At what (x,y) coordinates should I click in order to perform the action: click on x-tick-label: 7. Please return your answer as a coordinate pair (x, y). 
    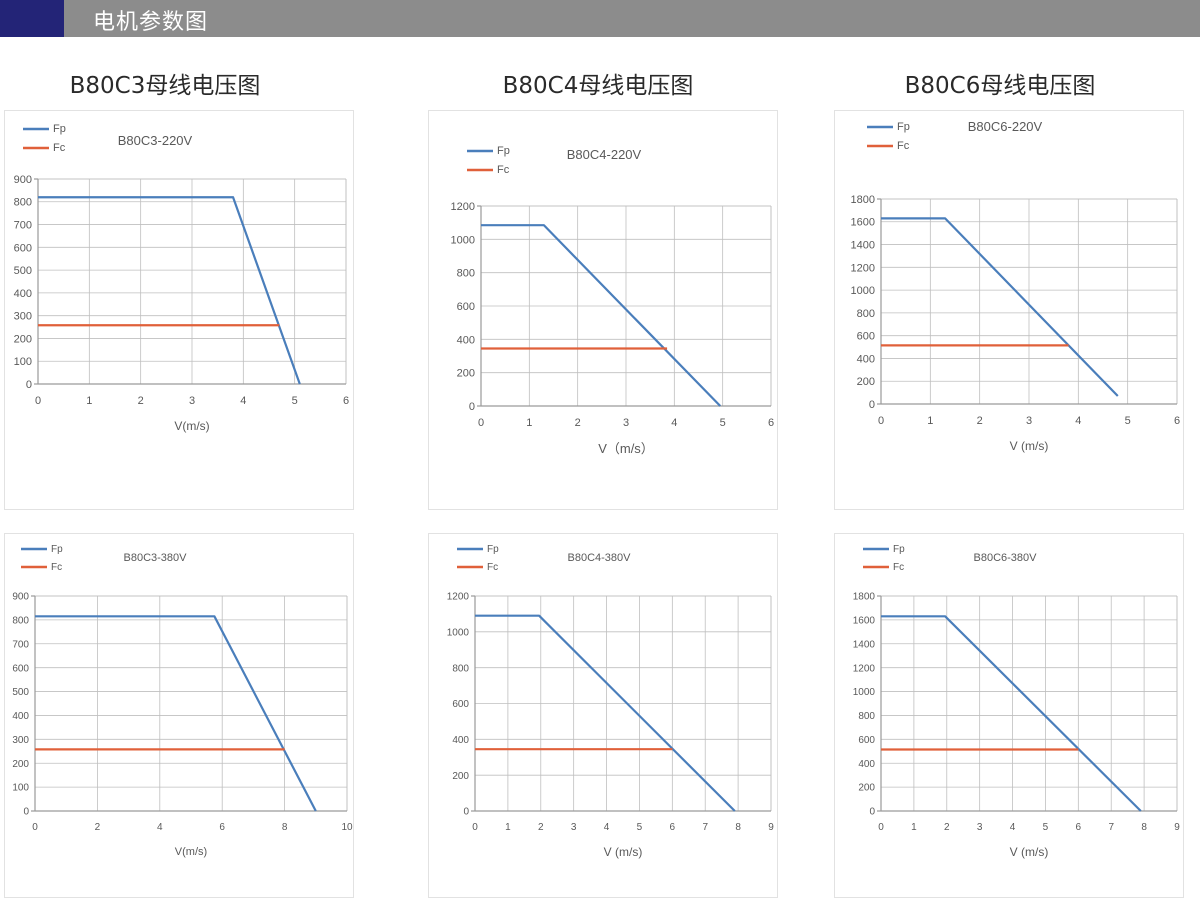
    Looking at the image, I should click on (1111, 827).